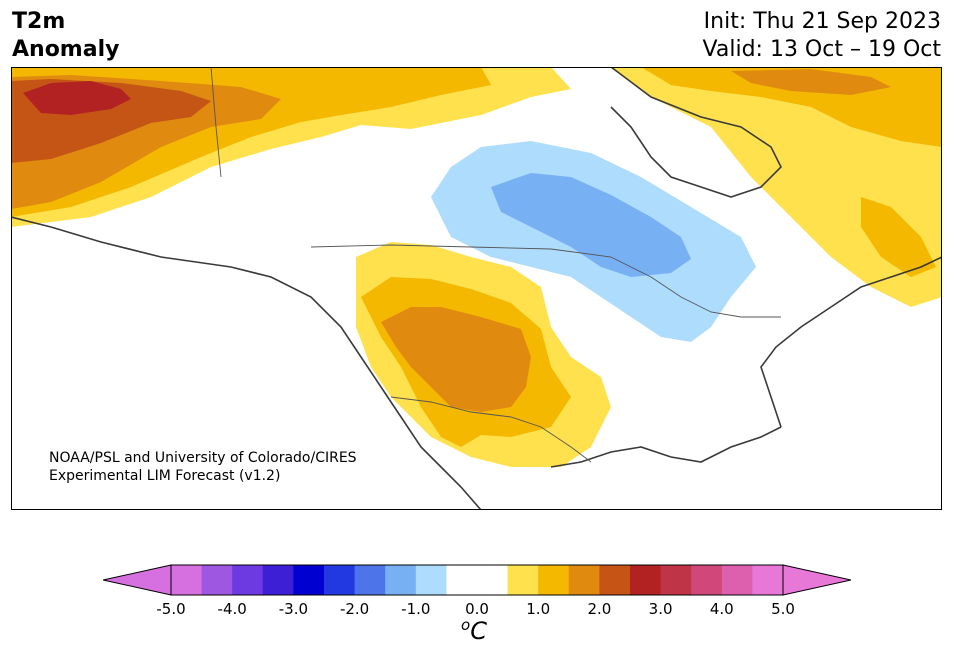 The image size is (953, 659). I want to click on degree-mark: o, so click(466, 625).